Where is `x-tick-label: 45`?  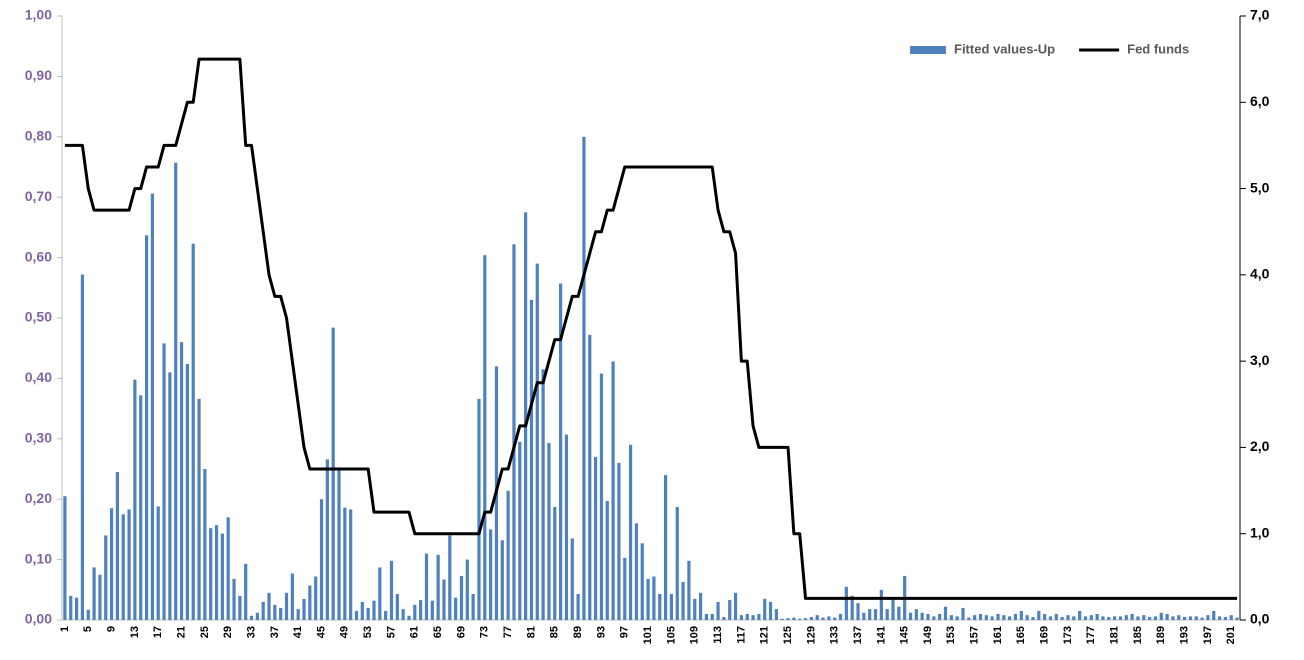 x-tick-label: 45 is located at coordinates (321, 632).